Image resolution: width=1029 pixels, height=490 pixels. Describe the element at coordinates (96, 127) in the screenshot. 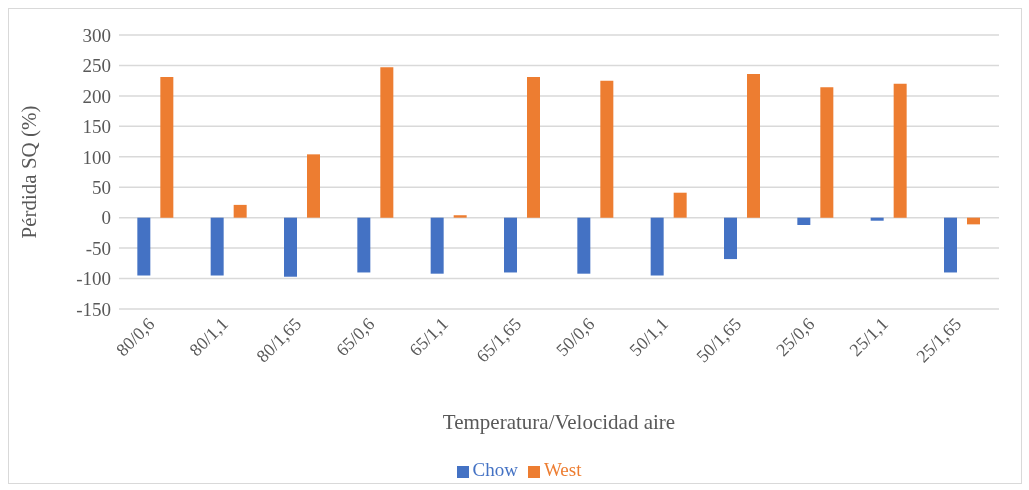

I see `y-tick-label: 150` at that location.